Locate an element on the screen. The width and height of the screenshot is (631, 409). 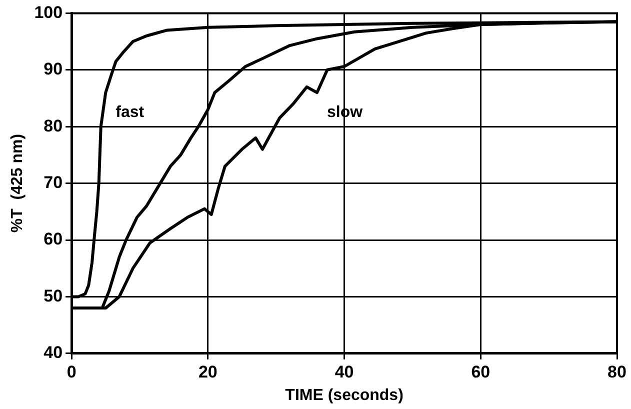
y-tick-label: 50 is located at coordinates (53, 296).